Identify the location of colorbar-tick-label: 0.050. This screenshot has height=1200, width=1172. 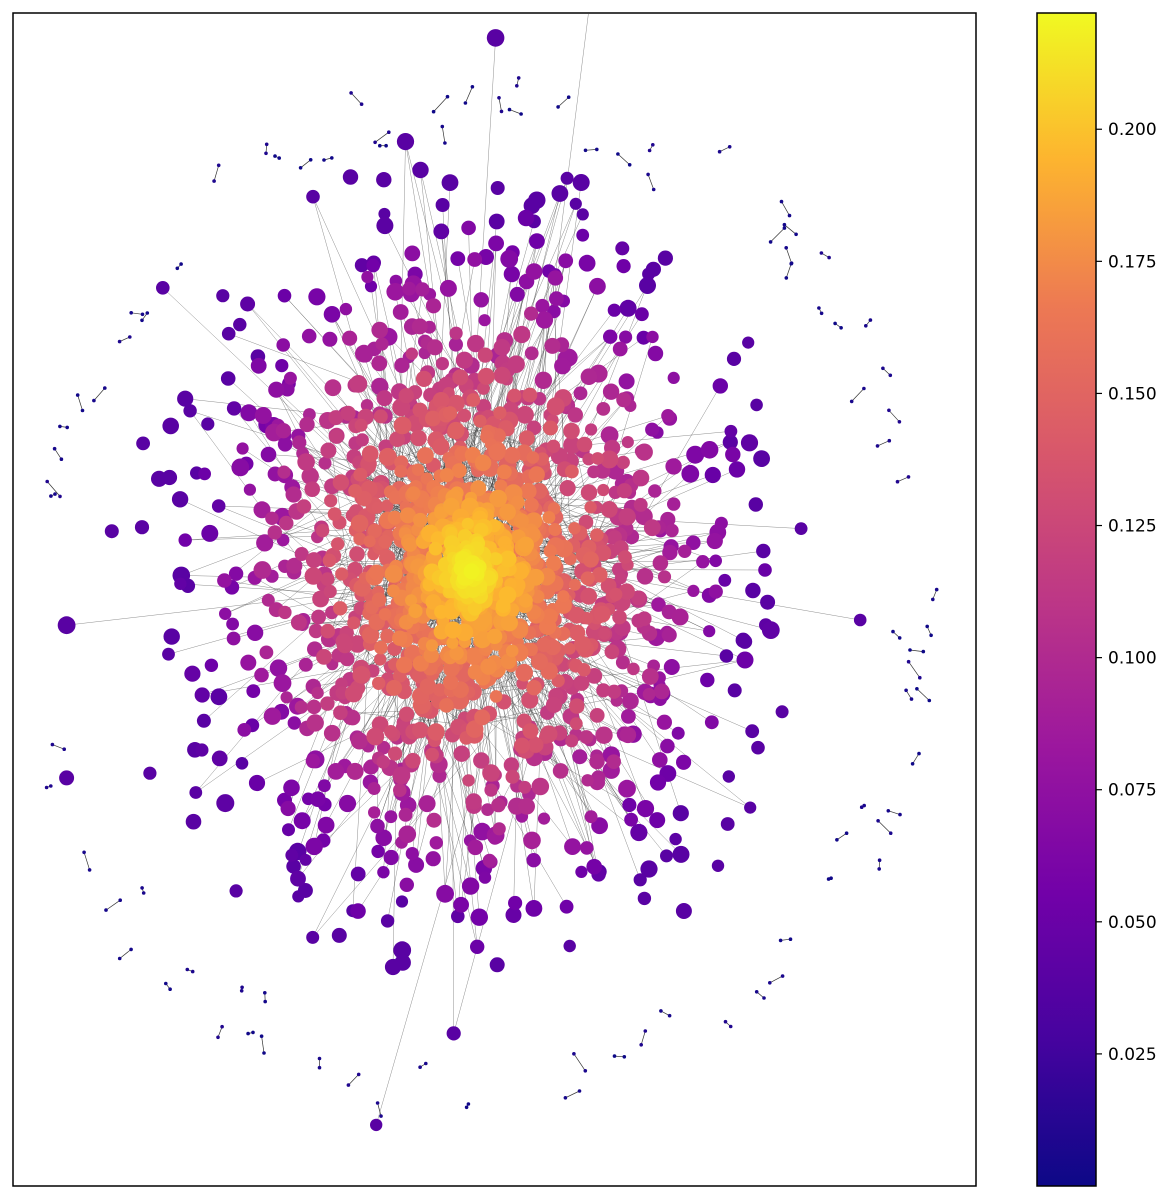
(1132, 923).